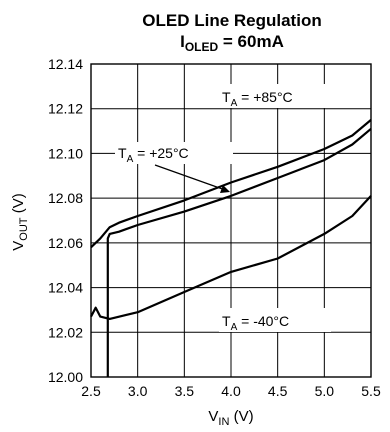 Image resolution: width=390 pixels, height=432 pixels. What do you see at coordinates (65, 243) in the screenshot?
I see `y-tick-label: 12.06` at bounding box center [65, 243].